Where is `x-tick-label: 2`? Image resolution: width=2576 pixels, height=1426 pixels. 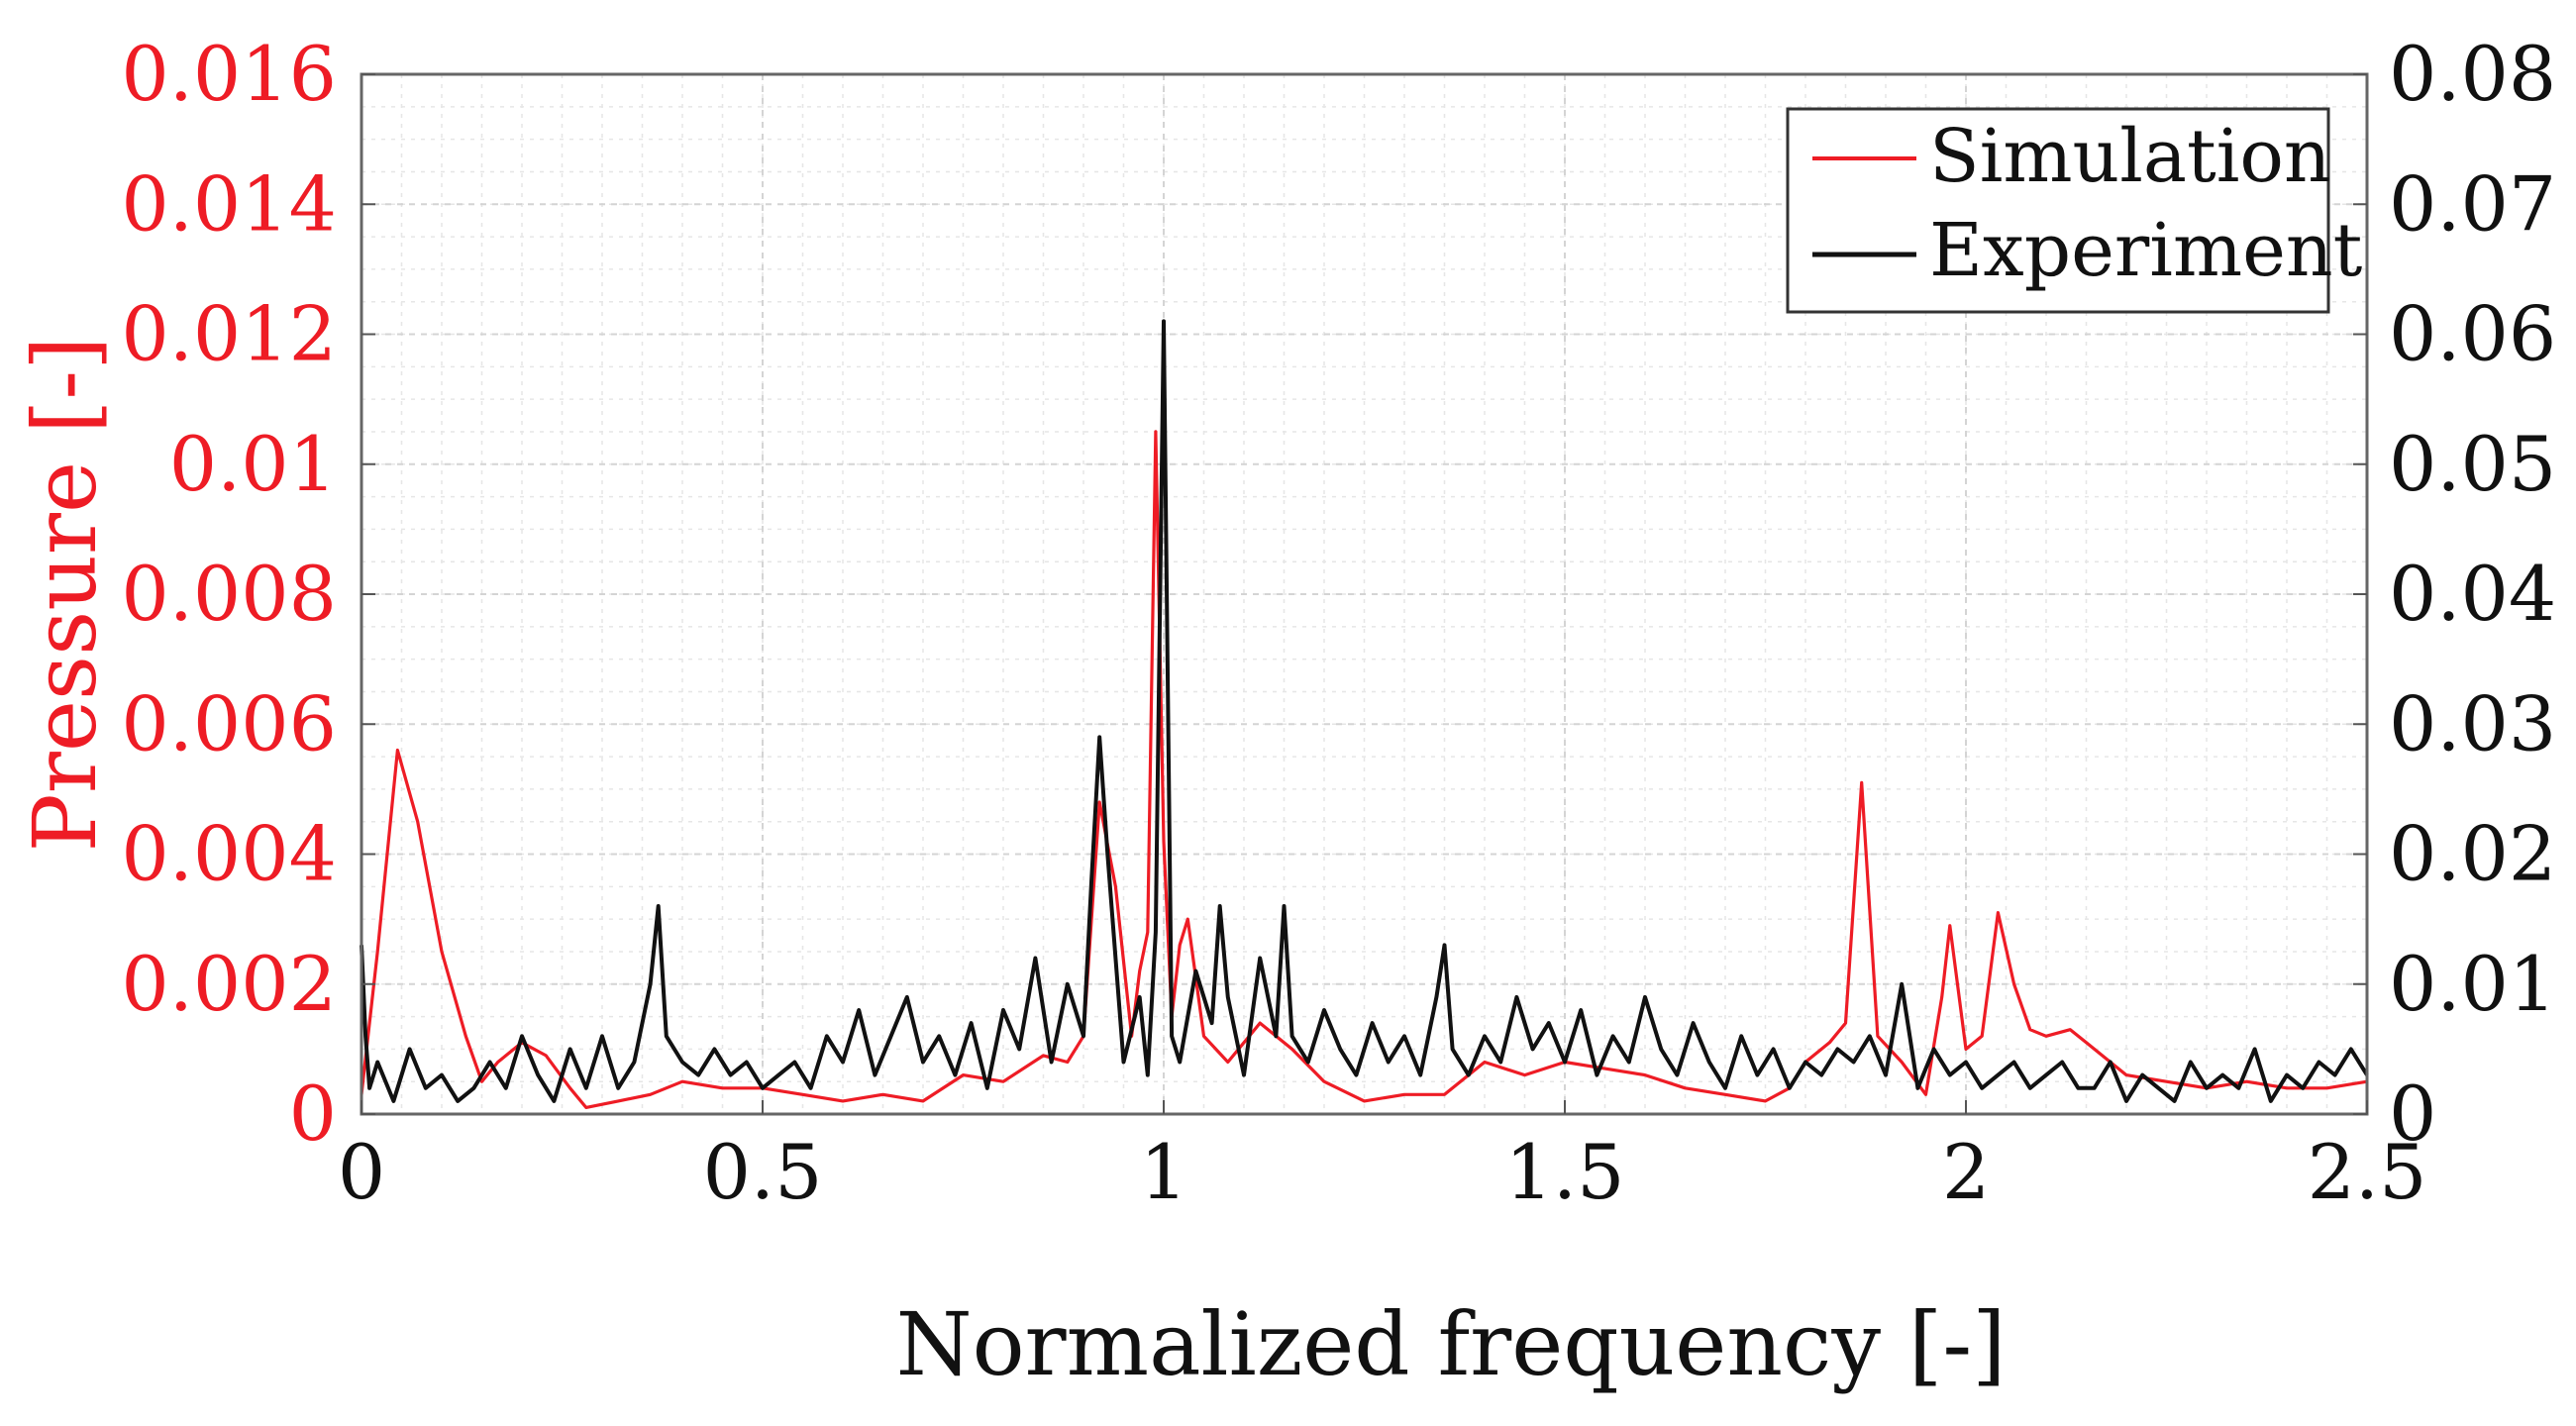 x-tick-label: 2 is located at coordinates (1966, 1172).